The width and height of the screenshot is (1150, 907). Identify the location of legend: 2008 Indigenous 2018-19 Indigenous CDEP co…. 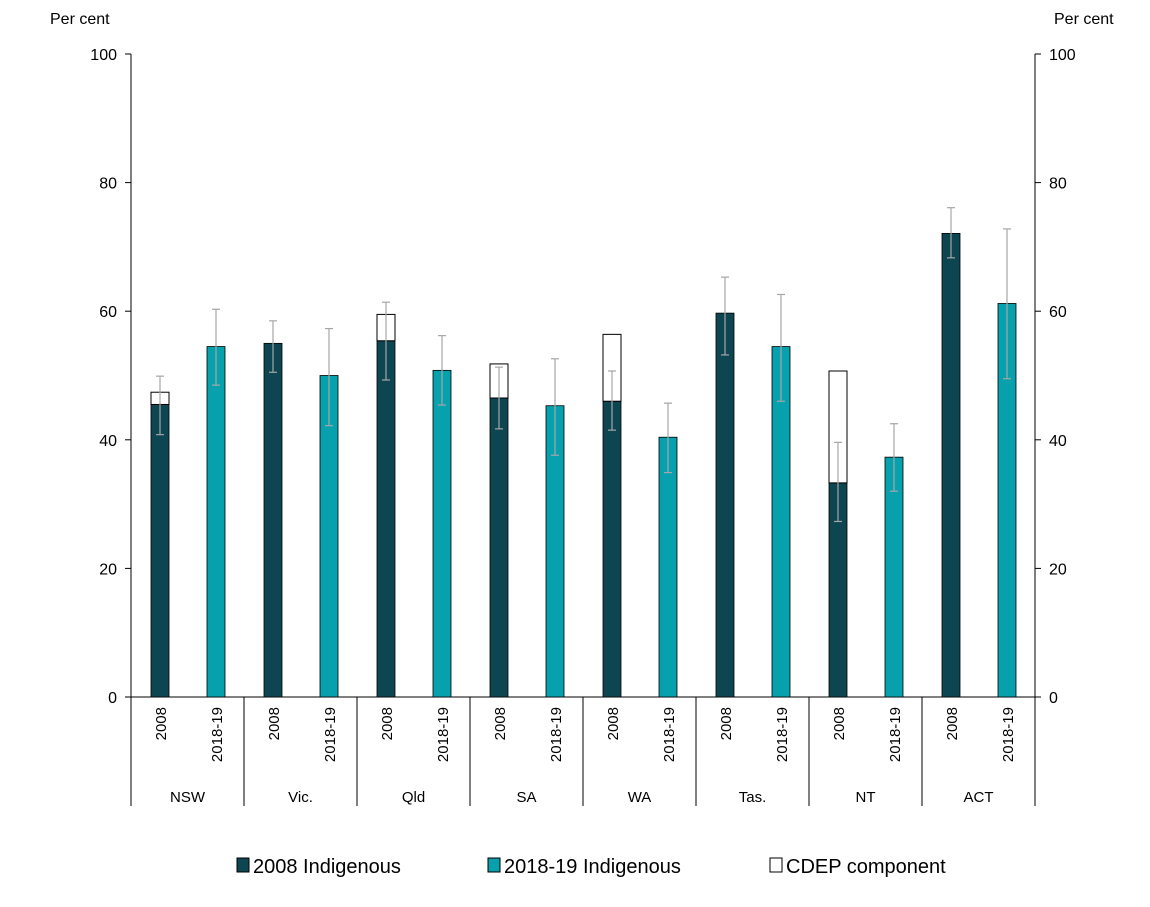
(591, 867).